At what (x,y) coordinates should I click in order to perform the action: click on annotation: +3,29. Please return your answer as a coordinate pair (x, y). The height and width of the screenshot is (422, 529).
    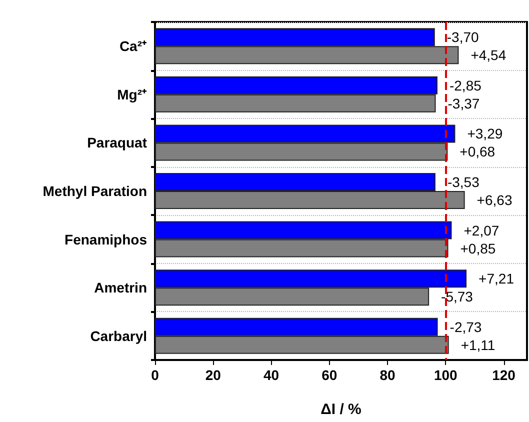
    Looking at the image, I should click on (485, 134).